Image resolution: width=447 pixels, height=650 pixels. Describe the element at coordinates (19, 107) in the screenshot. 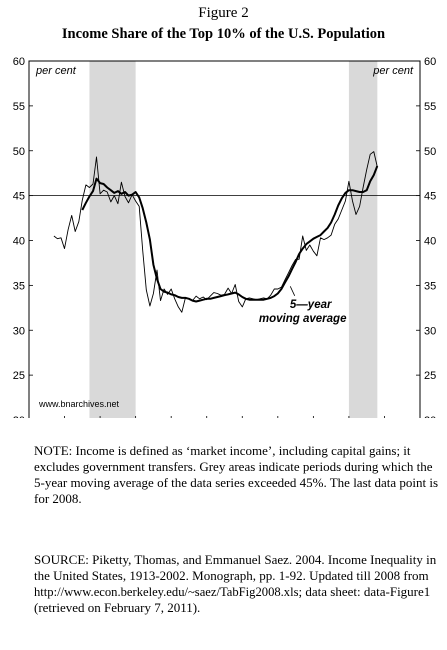

I see `y-tick-label-left: 55` at that location.